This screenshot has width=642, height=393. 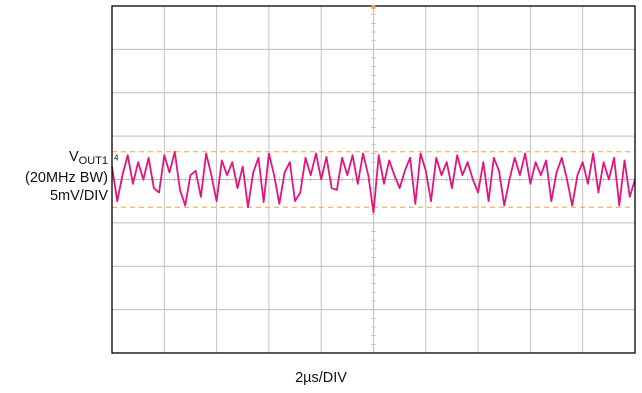 I want to click on channel-name: V, so click(x=73, y=157).